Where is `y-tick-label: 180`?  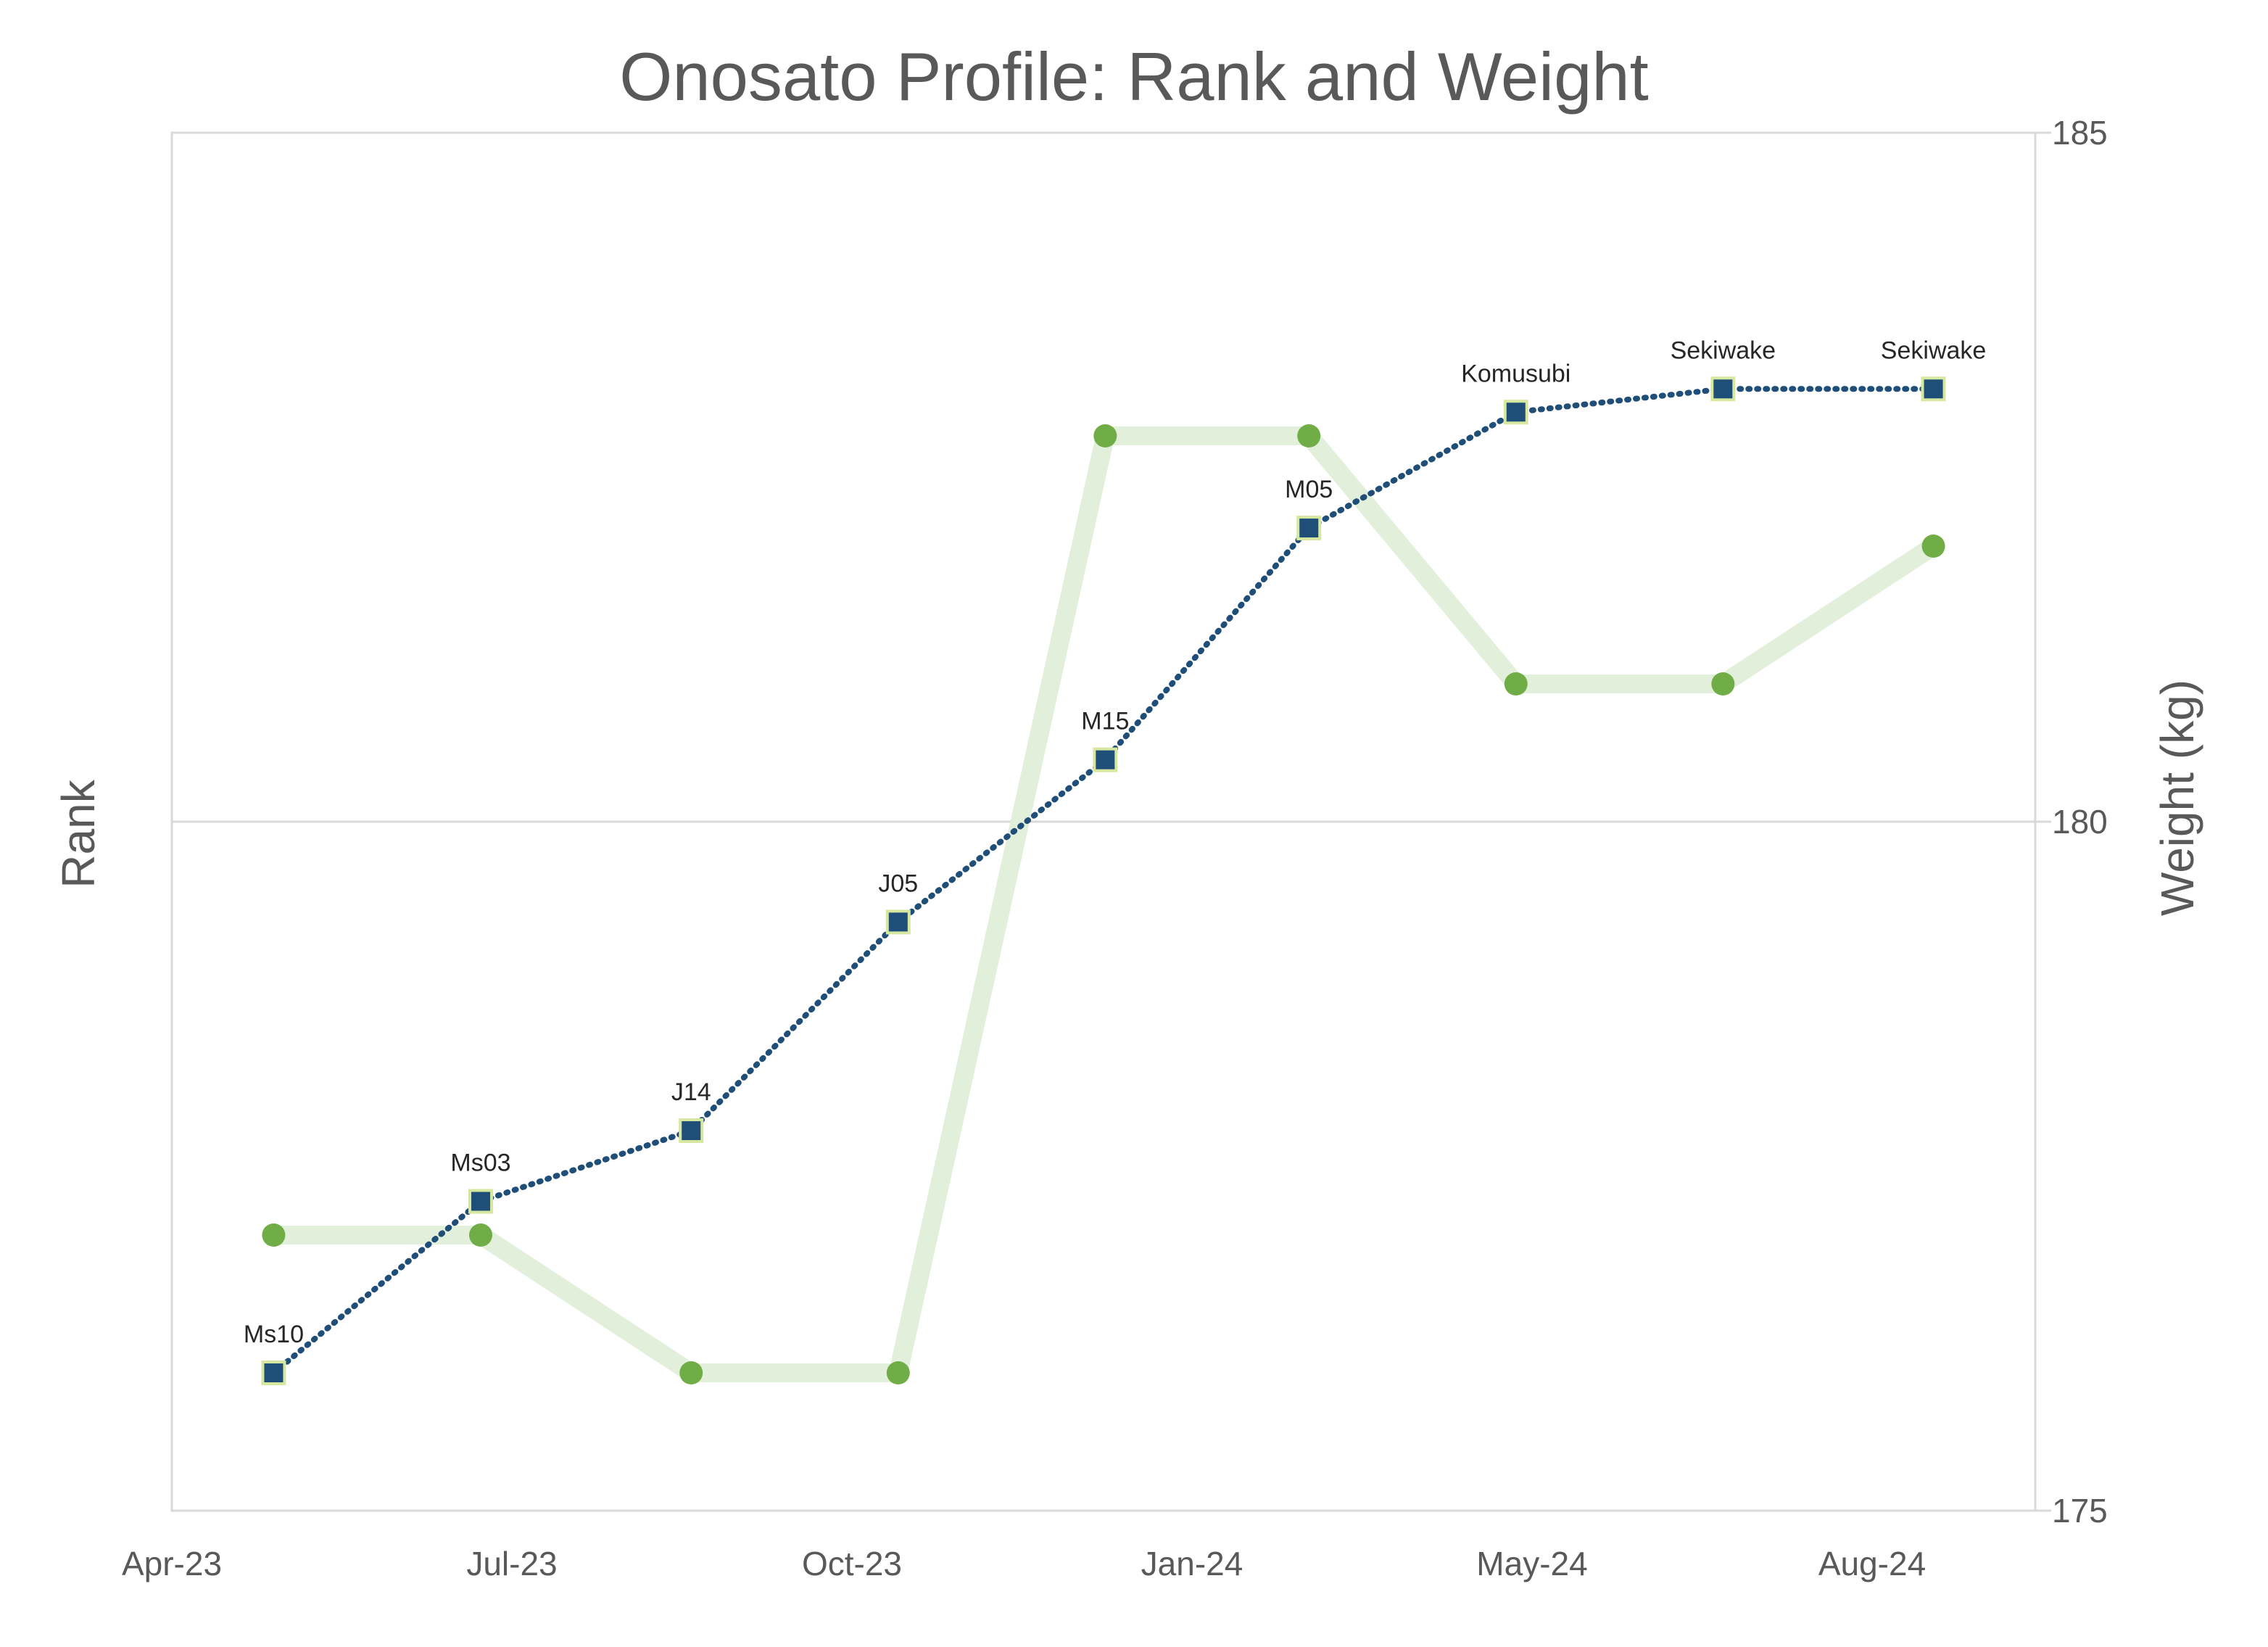
y-tick-label: 180 is located at coordinates (2080, 822).